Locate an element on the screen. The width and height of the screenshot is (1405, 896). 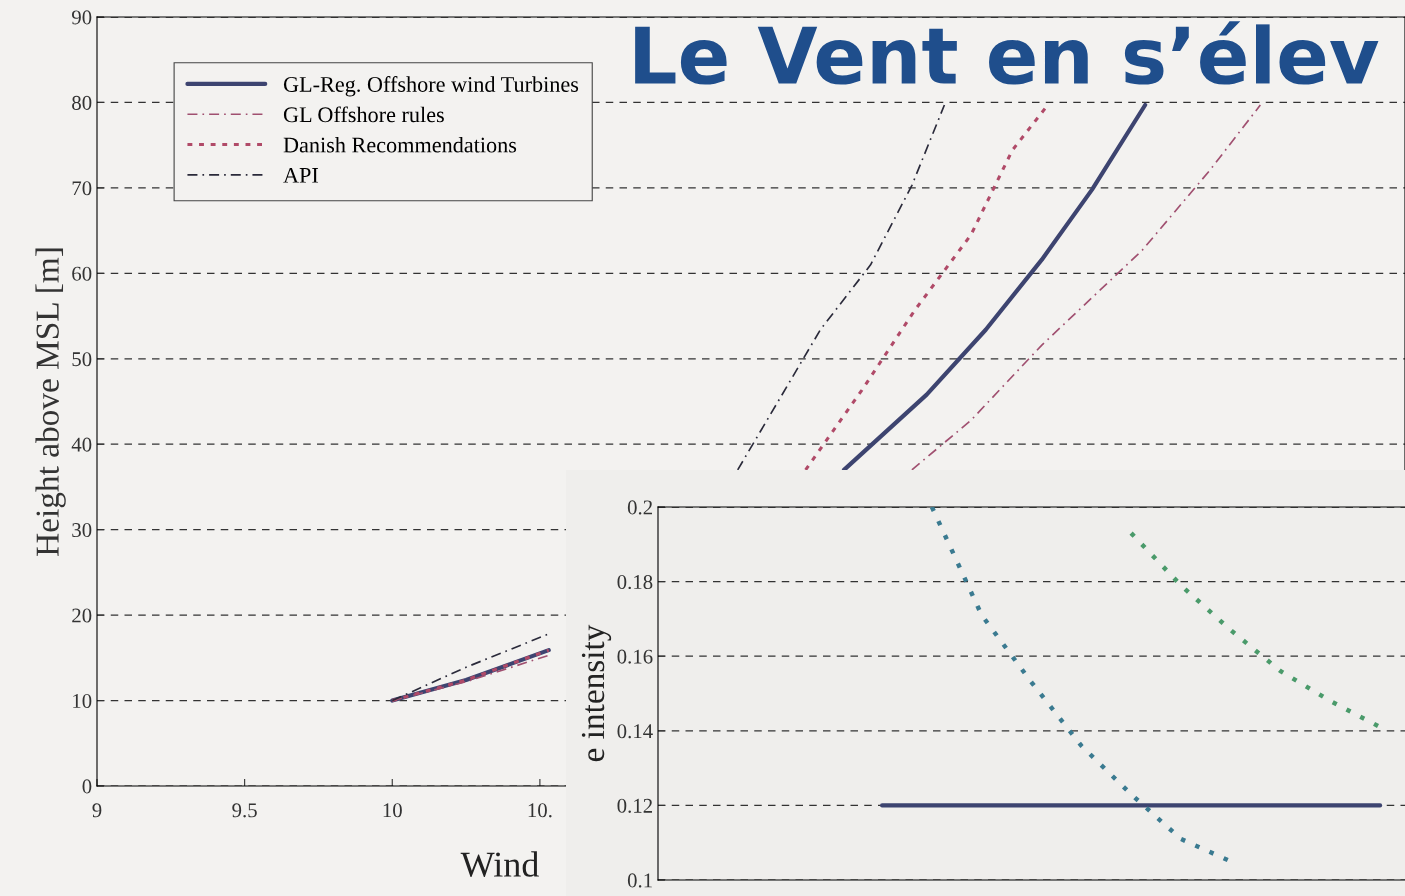
y-axis-title: e intensity is located at coordinates (596, 693).